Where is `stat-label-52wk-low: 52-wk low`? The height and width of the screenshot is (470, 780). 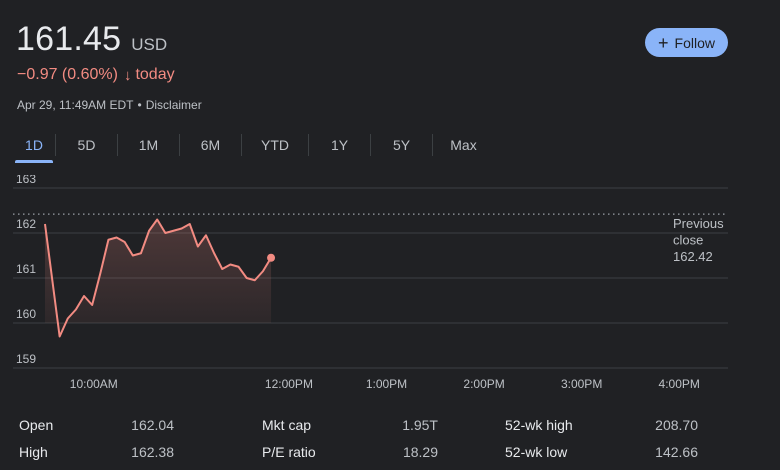 stat-label-52wk-low: 52-wk low is located at coordinates (536, 452).